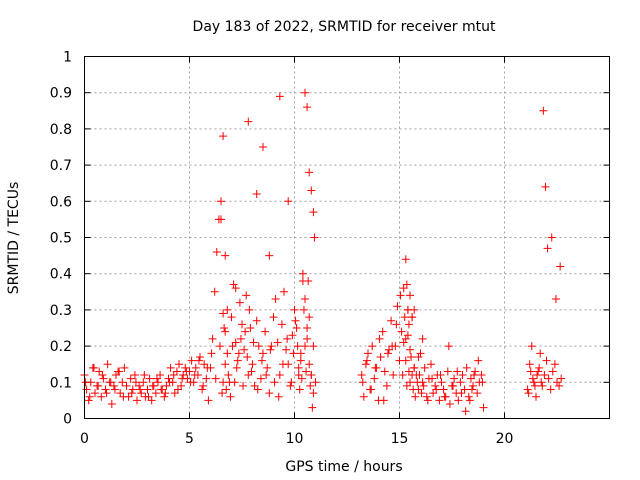 The width and height of the screenshot is (640, 480). I want to click on y-tick-label: 0.2, so click(61, 347).